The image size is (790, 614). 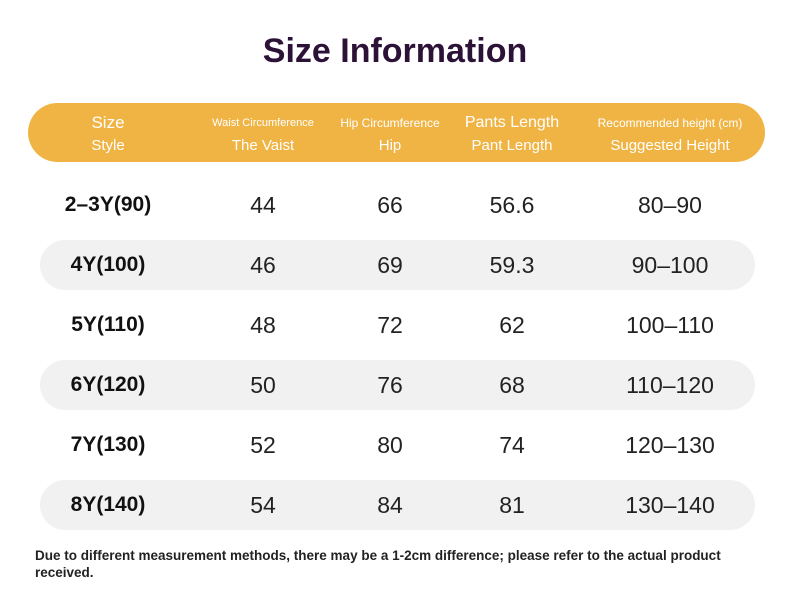 What do you see at coordinates (108, 444) in the screenshot?
I see `size-label: 7Y(130)` at bounding box center [108, 444].